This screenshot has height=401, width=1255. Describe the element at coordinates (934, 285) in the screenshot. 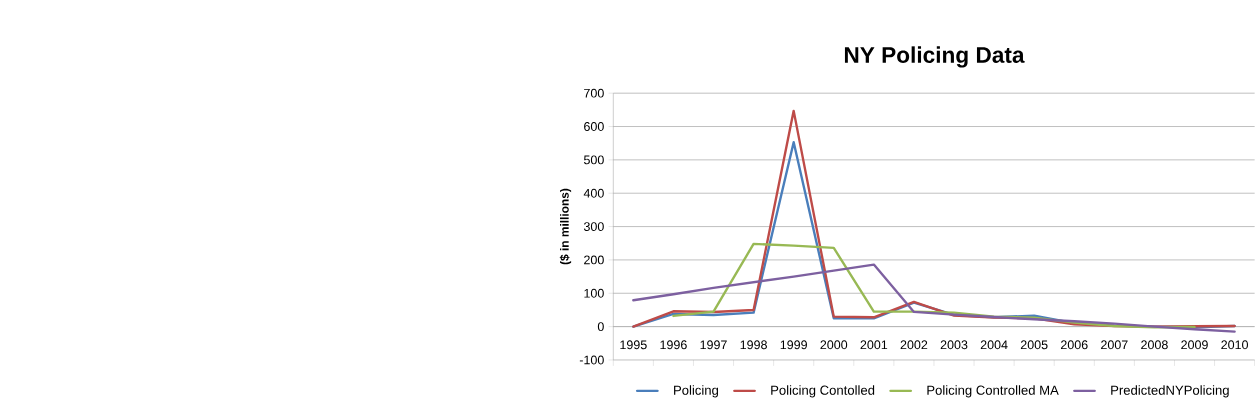

I see `line-series` at that location.